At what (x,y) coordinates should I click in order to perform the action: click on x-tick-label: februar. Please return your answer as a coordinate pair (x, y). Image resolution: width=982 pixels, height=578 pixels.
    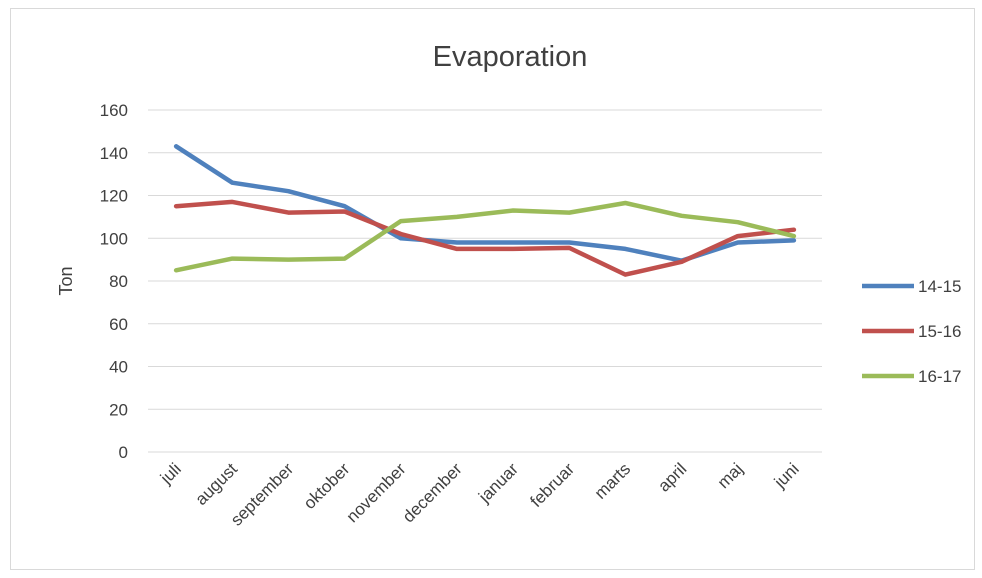
    Looking at the image, I should click on (553, 485).